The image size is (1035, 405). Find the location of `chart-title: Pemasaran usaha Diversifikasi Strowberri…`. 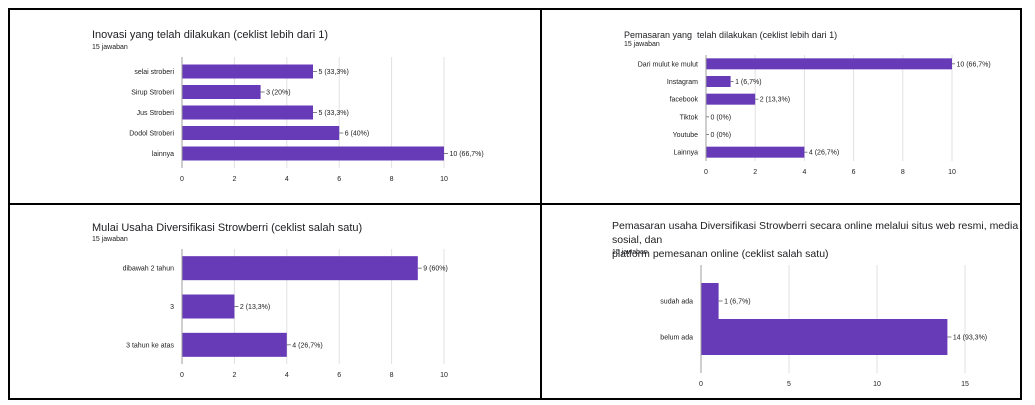

chart-title: Pemasaran usaha Diversifikasi Strowberri… is located at coordinates (815, 240).